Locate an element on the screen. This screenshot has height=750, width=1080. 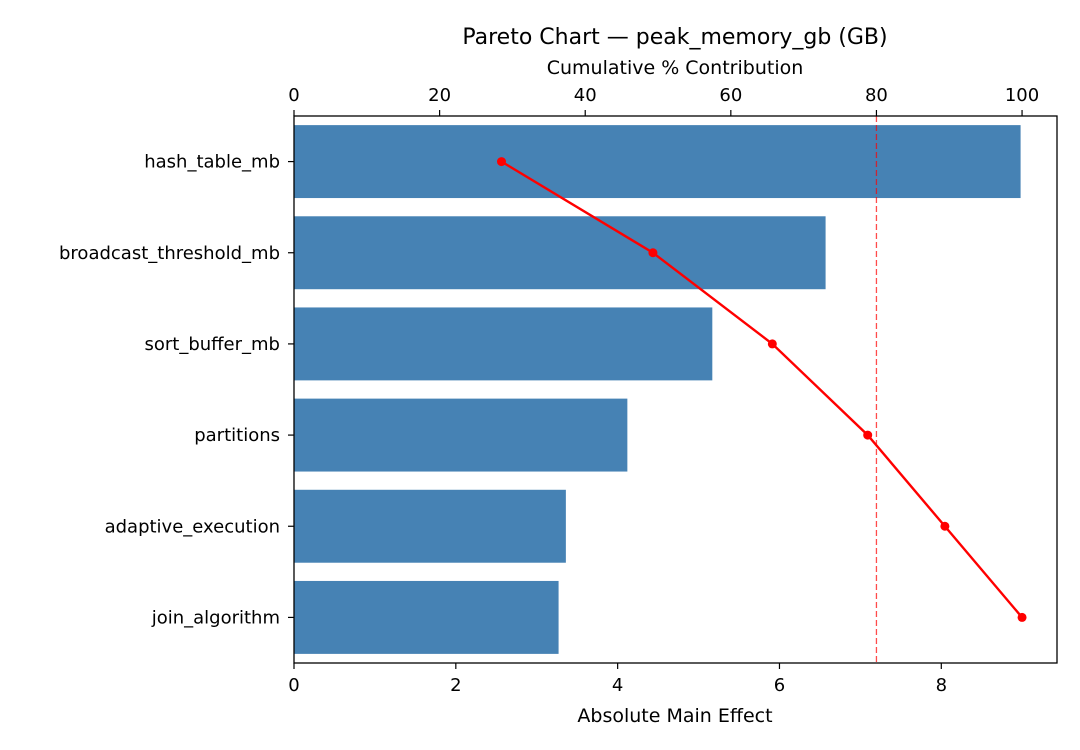
chart-title: Pareto Chart — peak_memory_gb (GB) is located at coordinates (674, 37).